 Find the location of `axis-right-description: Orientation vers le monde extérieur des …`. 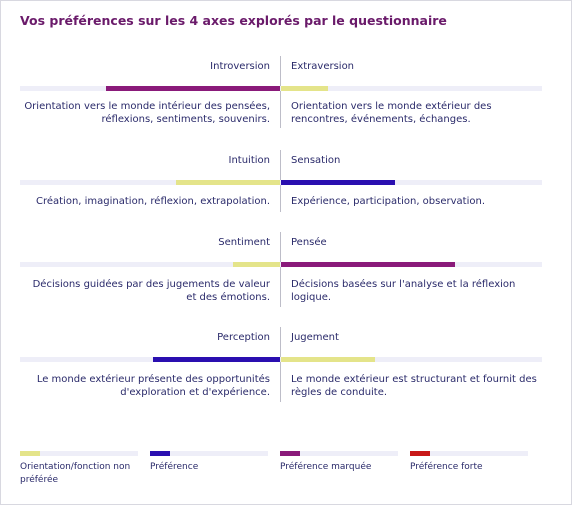

axis-right-description: Orientation vers le monde extérieur des … is located at coordinates (391, 113).